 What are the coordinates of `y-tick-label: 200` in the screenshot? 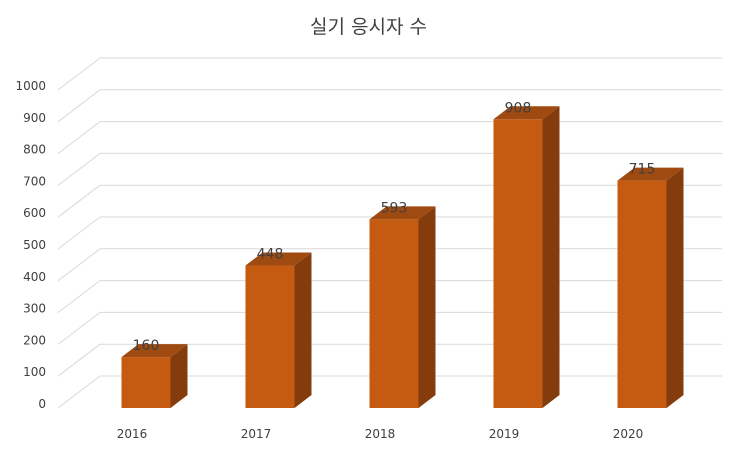 It's located at (34, 340).